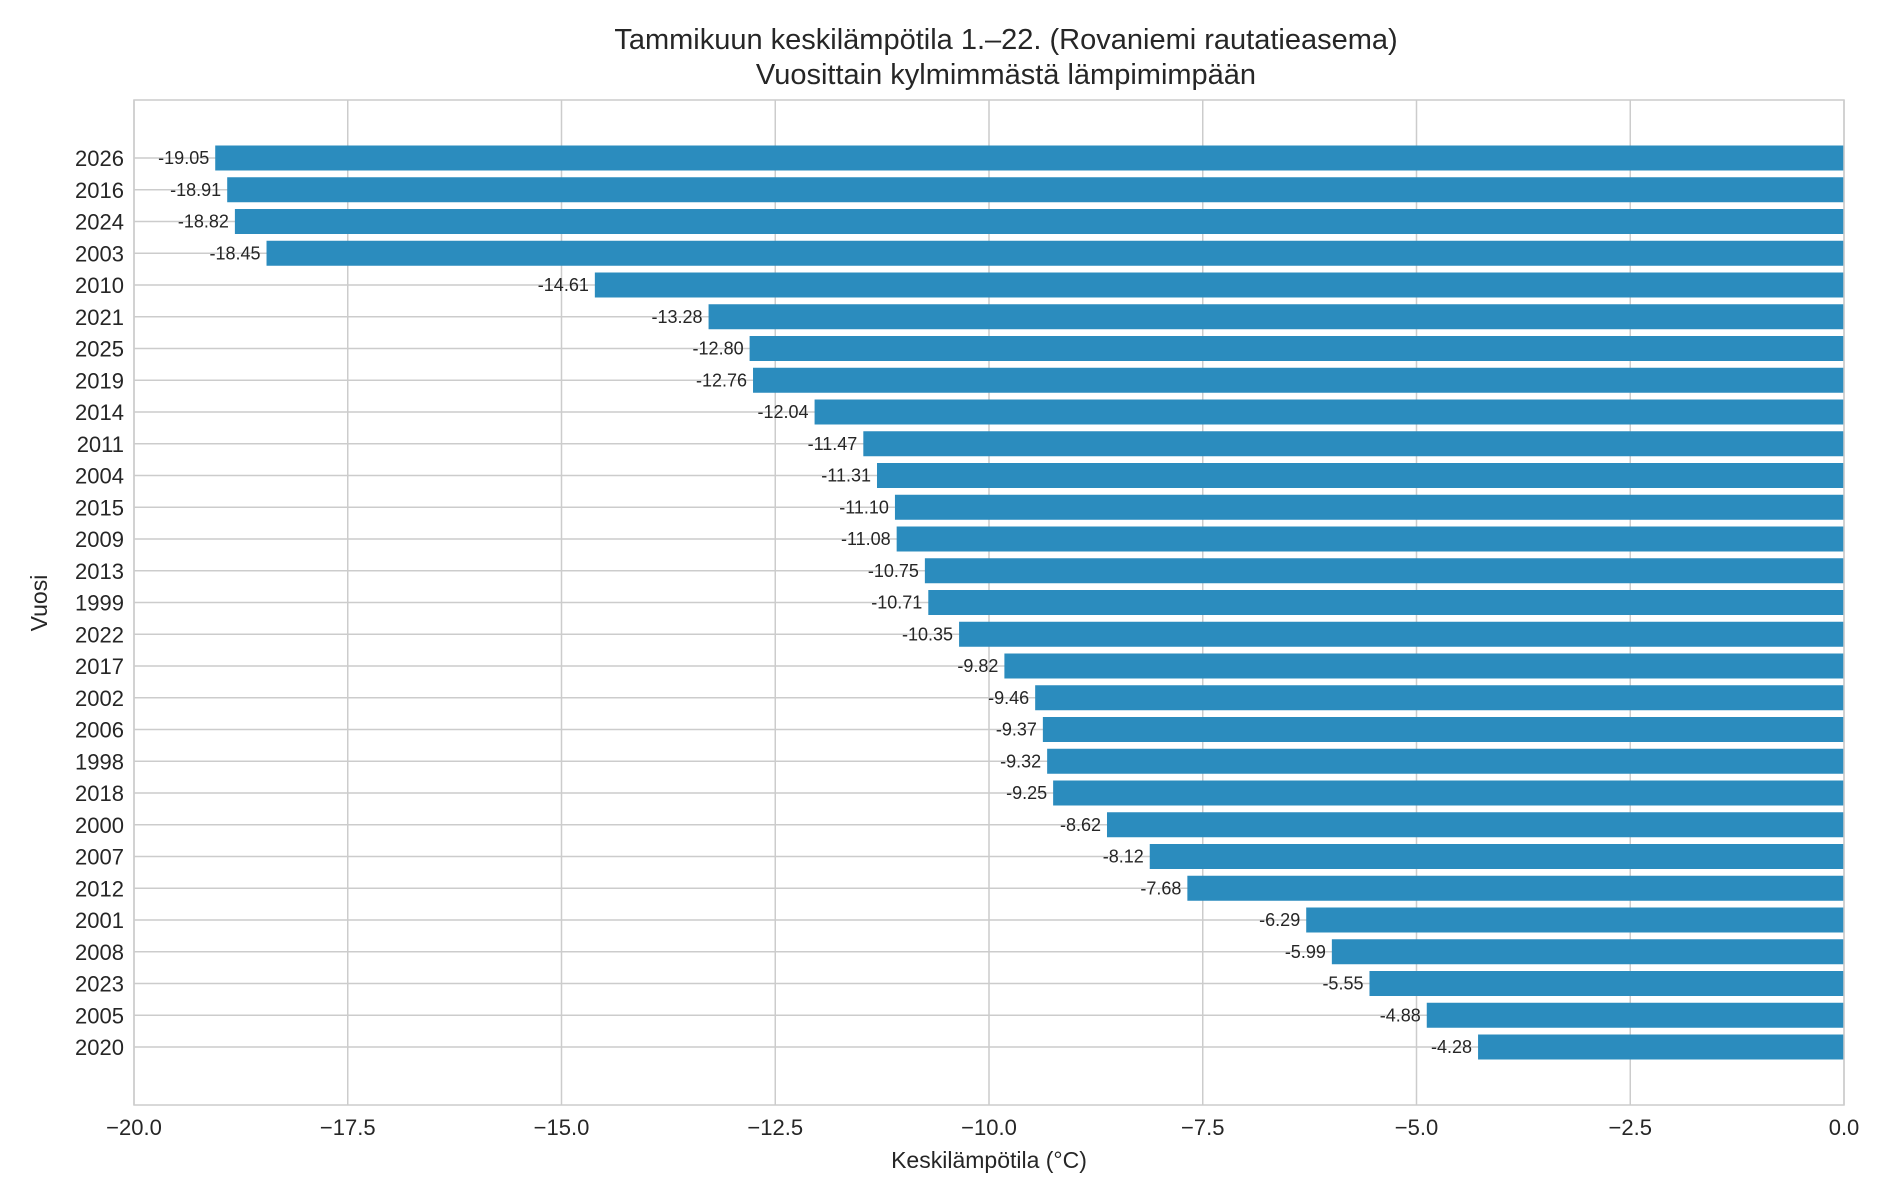  Describe the element at coordinates (775, 1127) in the screenshot. I see `x-tick-label: −12.5` at that location.